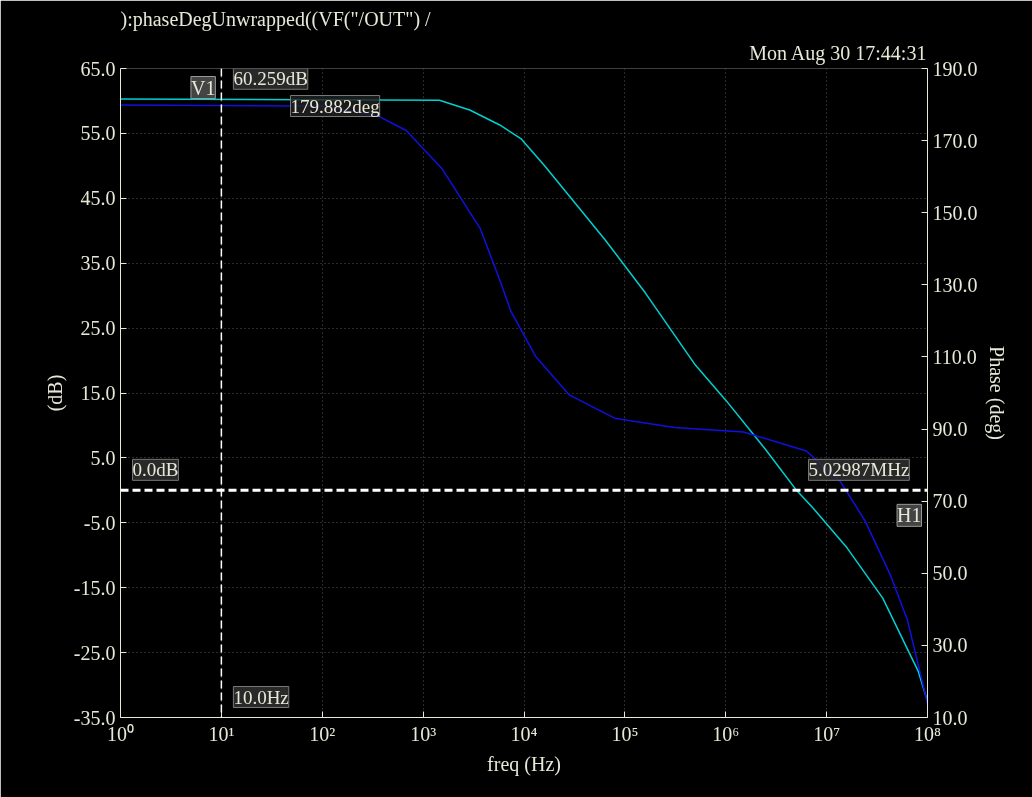 Image resolution: width=1032 pixels, height=797 pixels. What do you see at coordinates (859, 470) in the screenshot?
I see `annotation: 5.02987MHz` at bounding box center [859, 470].